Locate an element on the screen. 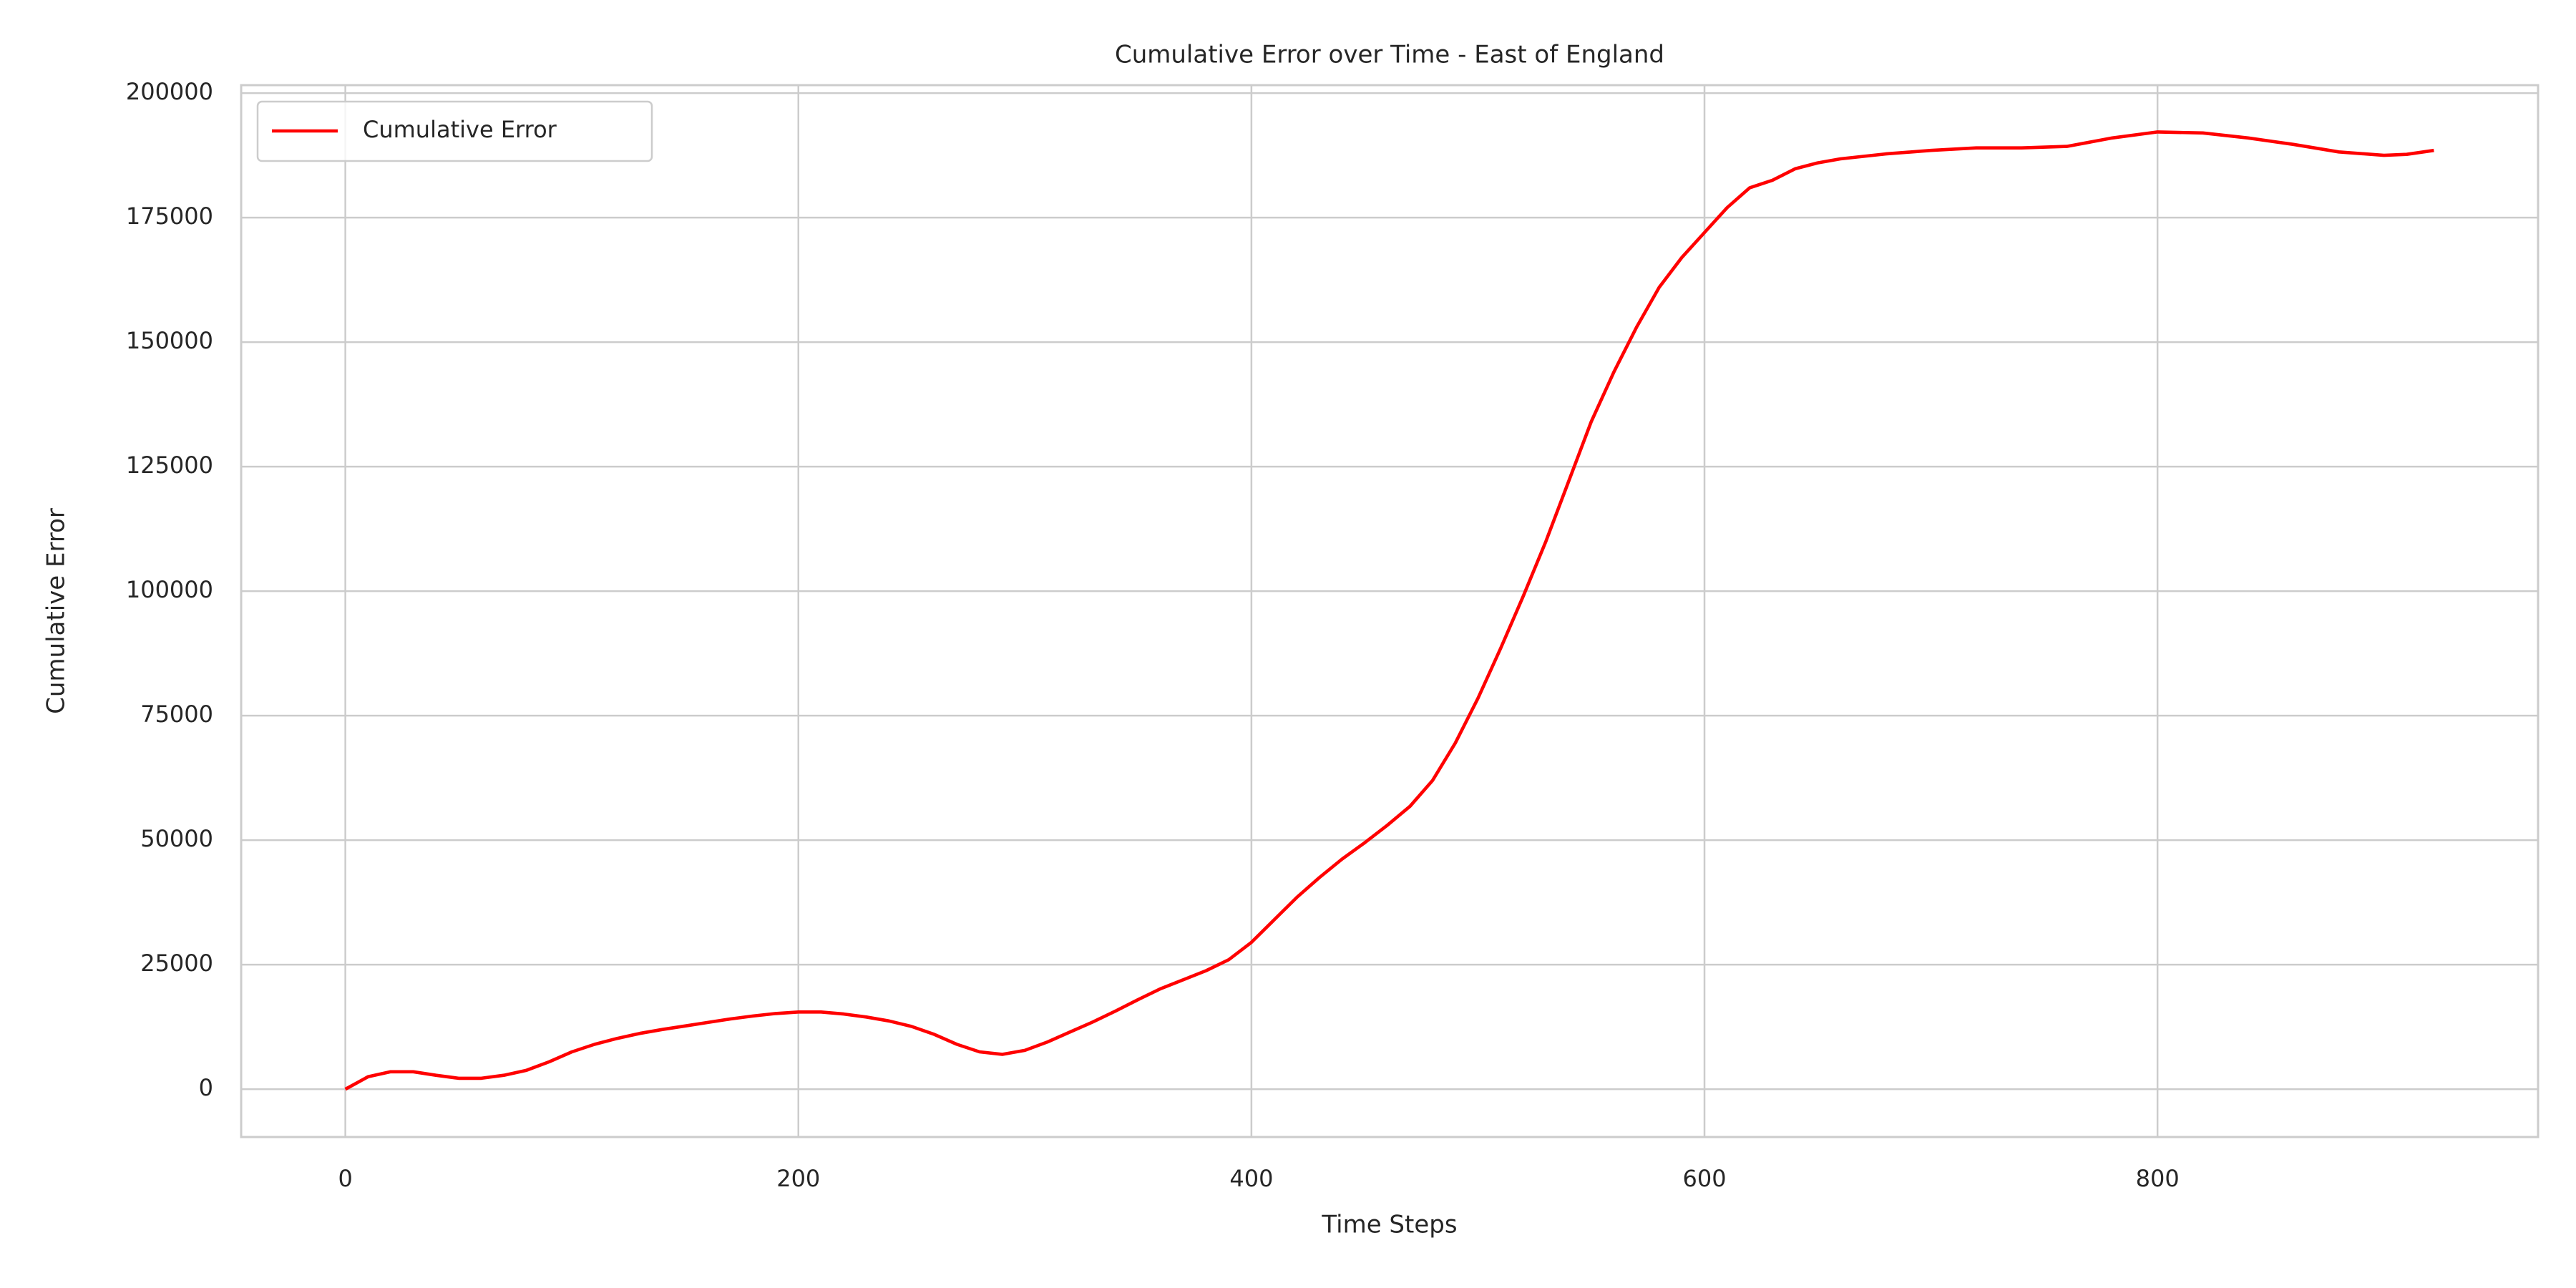  y-tick-label: 75000 is located at coordinates (176, 714).